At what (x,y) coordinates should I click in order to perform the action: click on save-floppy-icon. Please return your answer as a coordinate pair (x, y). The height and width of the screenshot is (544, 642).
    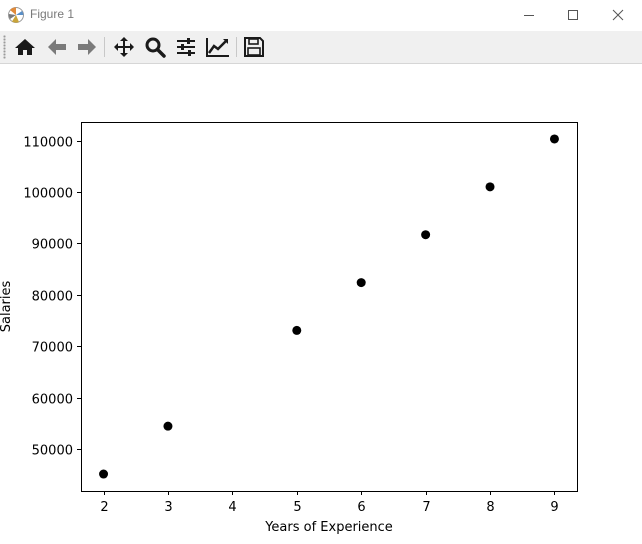
    Looking at the image, I should click on (254, 47).